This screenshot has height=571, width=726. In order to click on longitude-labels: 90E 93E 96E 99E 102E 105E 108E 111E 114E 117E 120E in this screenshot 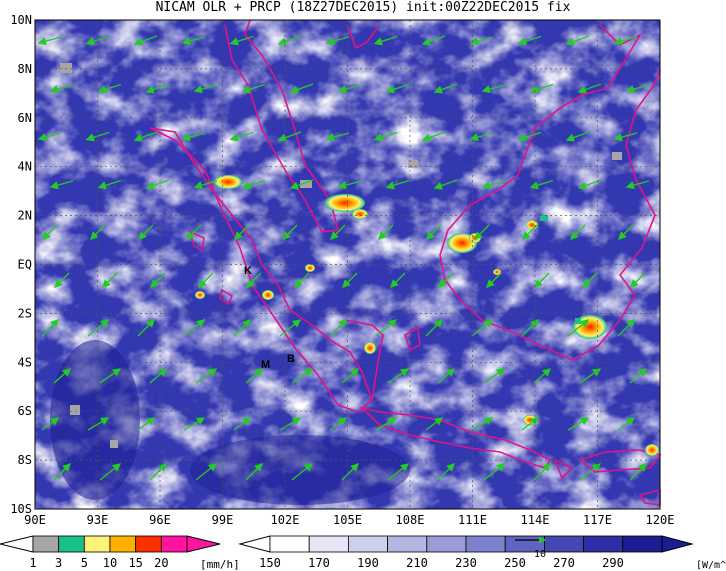, I will do `click(349, 520)`.